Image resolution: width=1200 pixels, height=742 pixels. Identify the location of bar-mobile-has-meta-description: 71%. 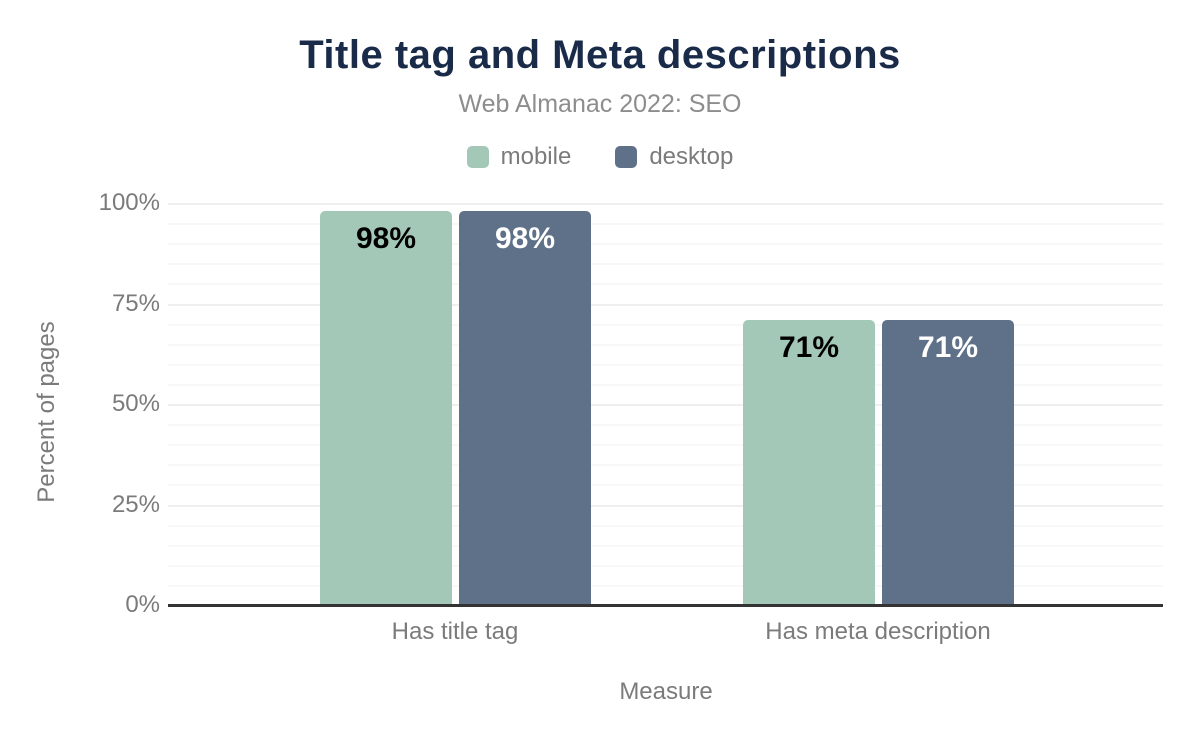
(809, 462).